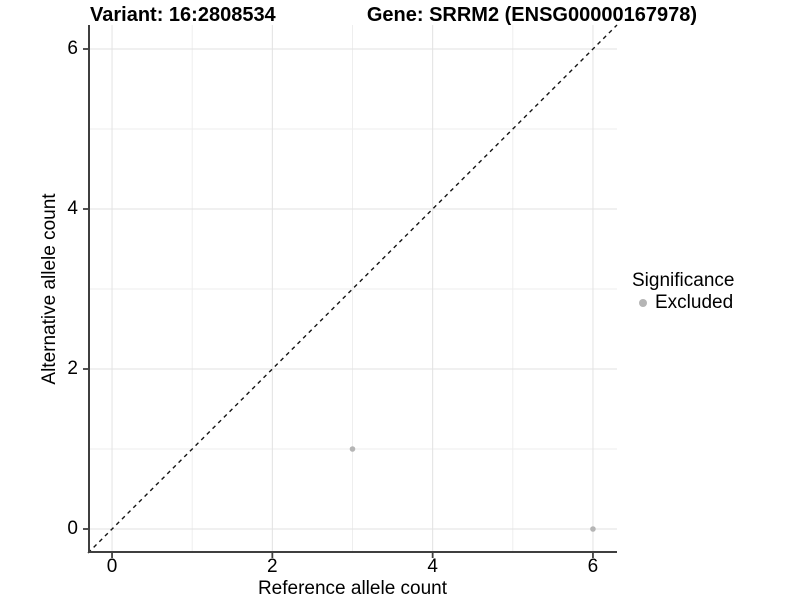 Image resolution: width=800 pixels, height=600 pixels. Describe the element at coordinates (272, 566) in the screenshot. I see `x-tick-label: 2` at that location.